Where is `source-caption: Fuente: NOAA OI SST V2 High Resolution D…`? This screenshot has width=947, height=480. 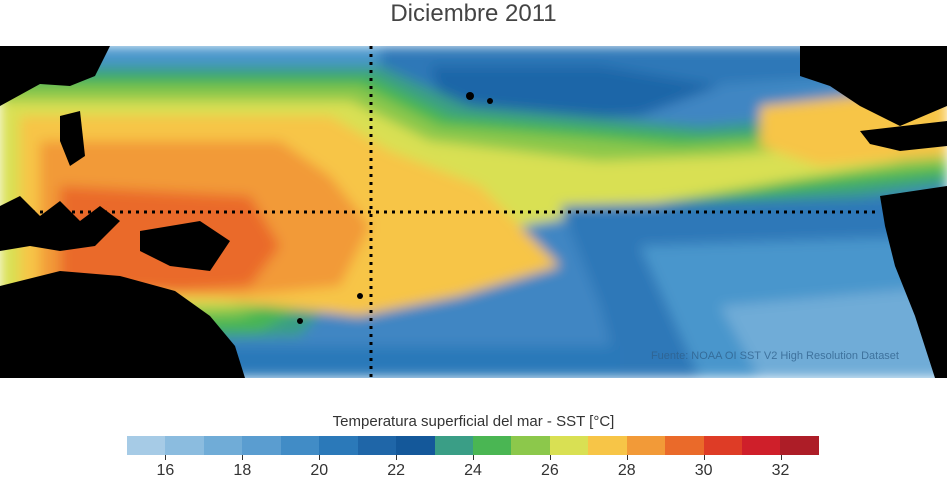 source-caption: Fuente: NOAA OI SST V2 High Resolution D… is located at coordinates (774, 356).